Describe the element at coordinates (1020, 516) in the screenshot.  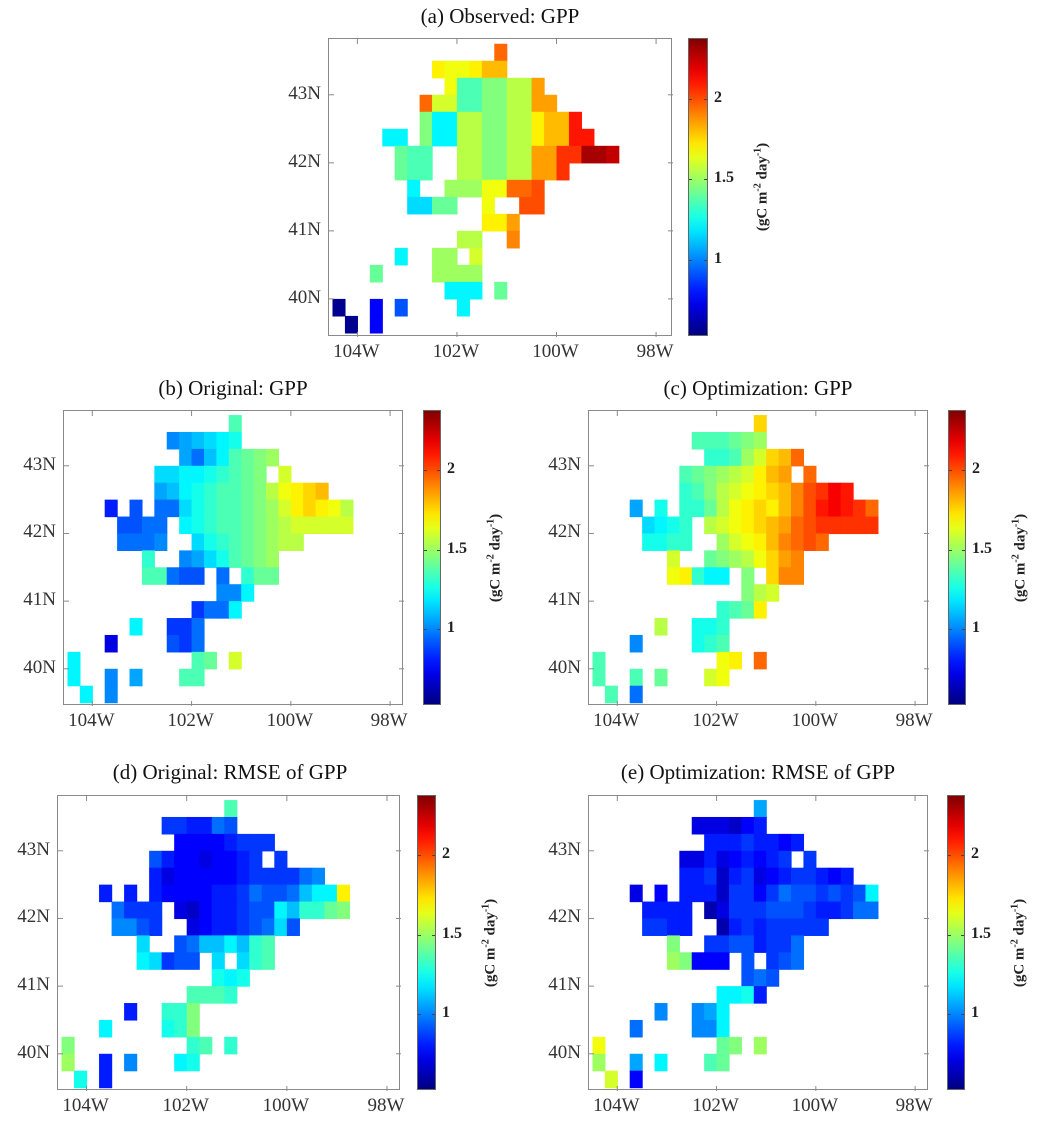
I see `colorbar-title-unit: )` at that location.